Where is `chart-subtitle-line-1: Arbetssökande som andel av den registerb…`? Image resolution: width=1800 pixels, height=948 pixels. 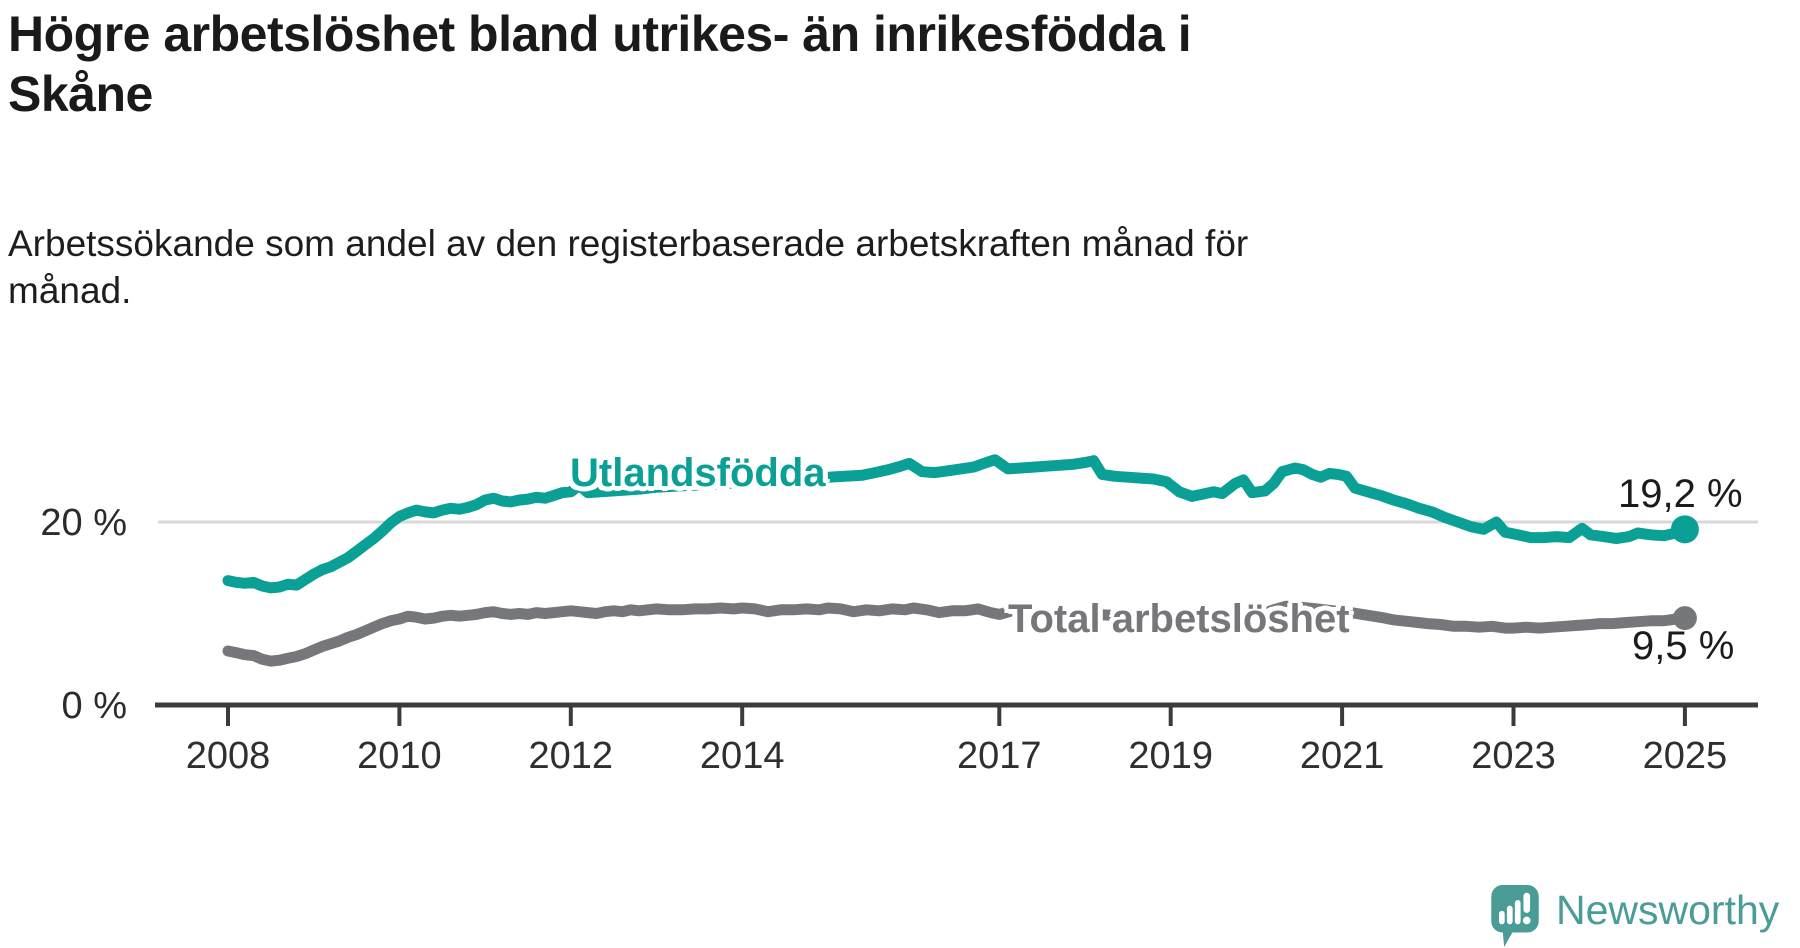 chart-subtitle-line-1: Arbetssökande som andel av den registerb… is located at coordinates (628, 243).